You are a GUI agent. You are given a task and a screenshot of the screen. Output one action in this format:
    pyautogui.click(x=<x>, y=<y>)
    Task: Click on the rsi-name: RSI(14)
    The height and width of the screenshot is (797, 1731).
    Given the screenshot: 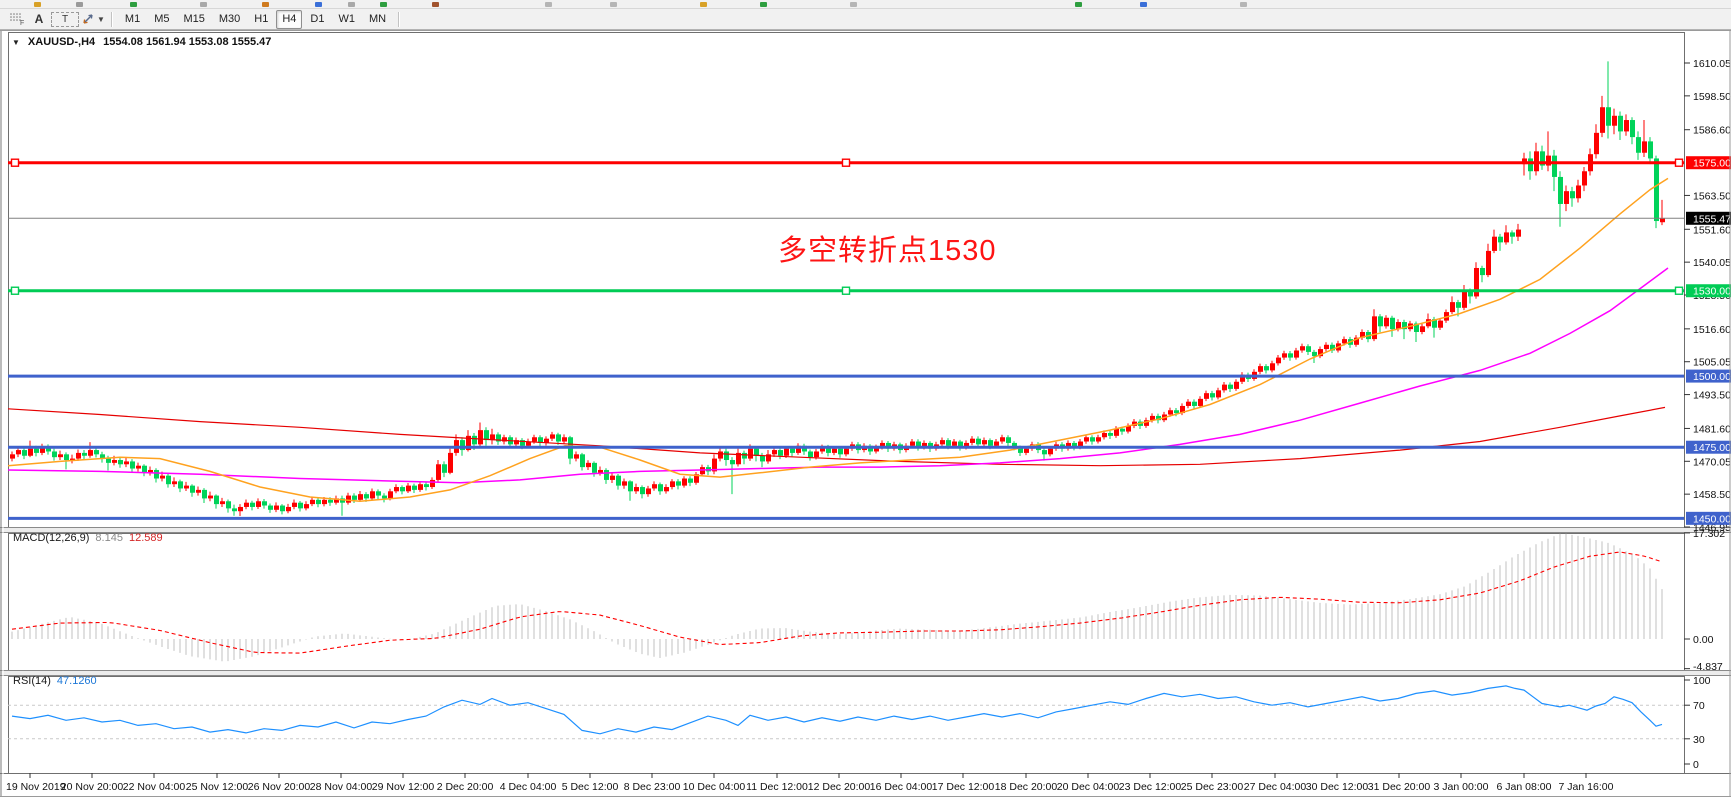 What is the action you would take?
    pyautogui.click(x=32, y=681)
    